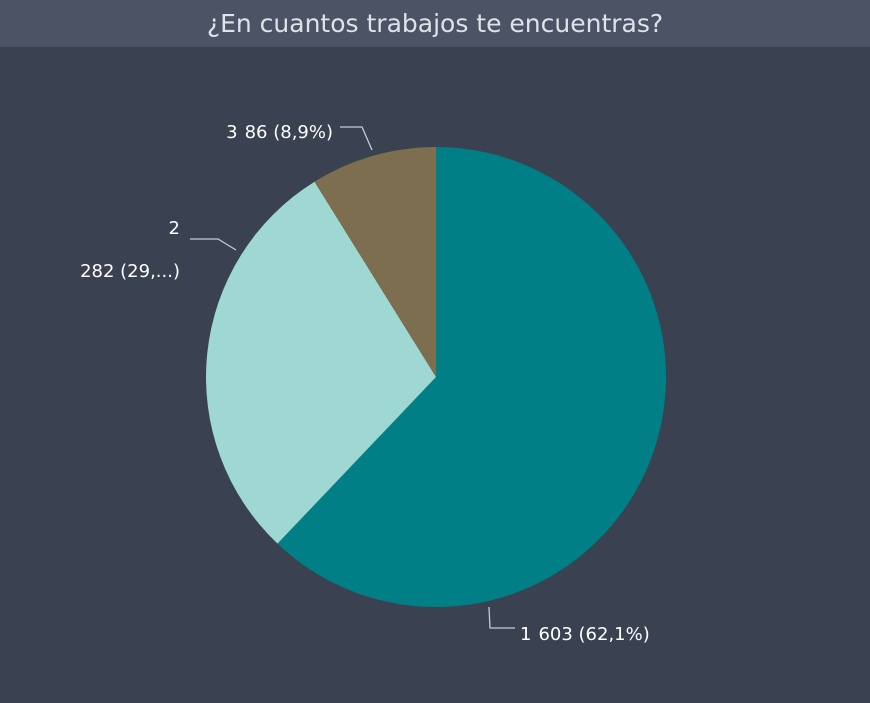 The image size is (870, 703). I want to click on label-category: 2, so click(174, 228).